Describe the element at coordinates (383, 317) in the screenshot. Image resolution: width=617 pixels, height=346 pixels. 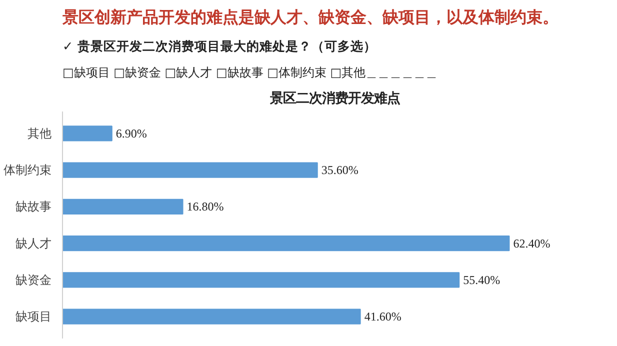
I see `data-label: 41.60%` at that location.